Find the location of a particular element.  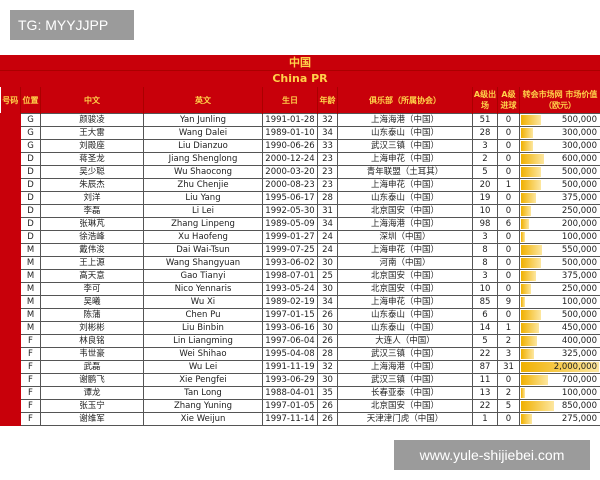

birthdate-cell: 1989-02-19 is located at coordinates (290, 302).